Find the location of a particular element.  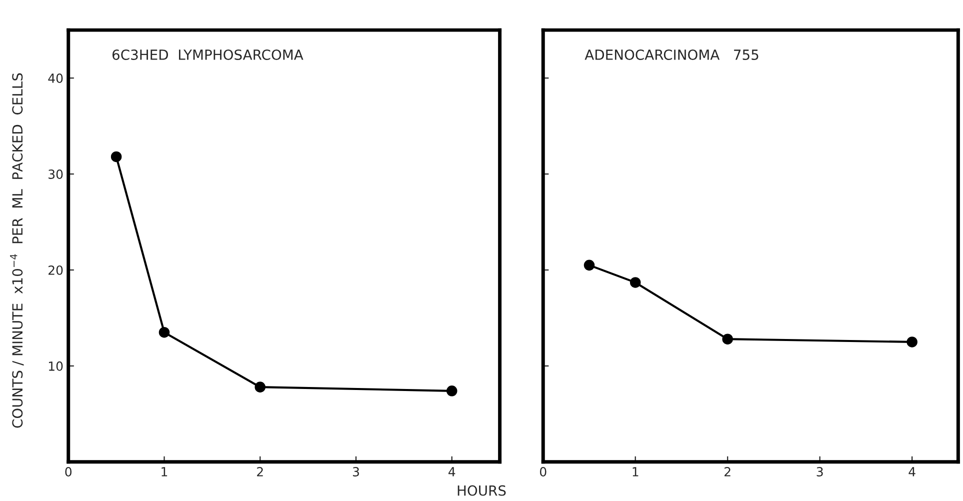

y-tick-label: 10 is located at coordinates (55, 366).